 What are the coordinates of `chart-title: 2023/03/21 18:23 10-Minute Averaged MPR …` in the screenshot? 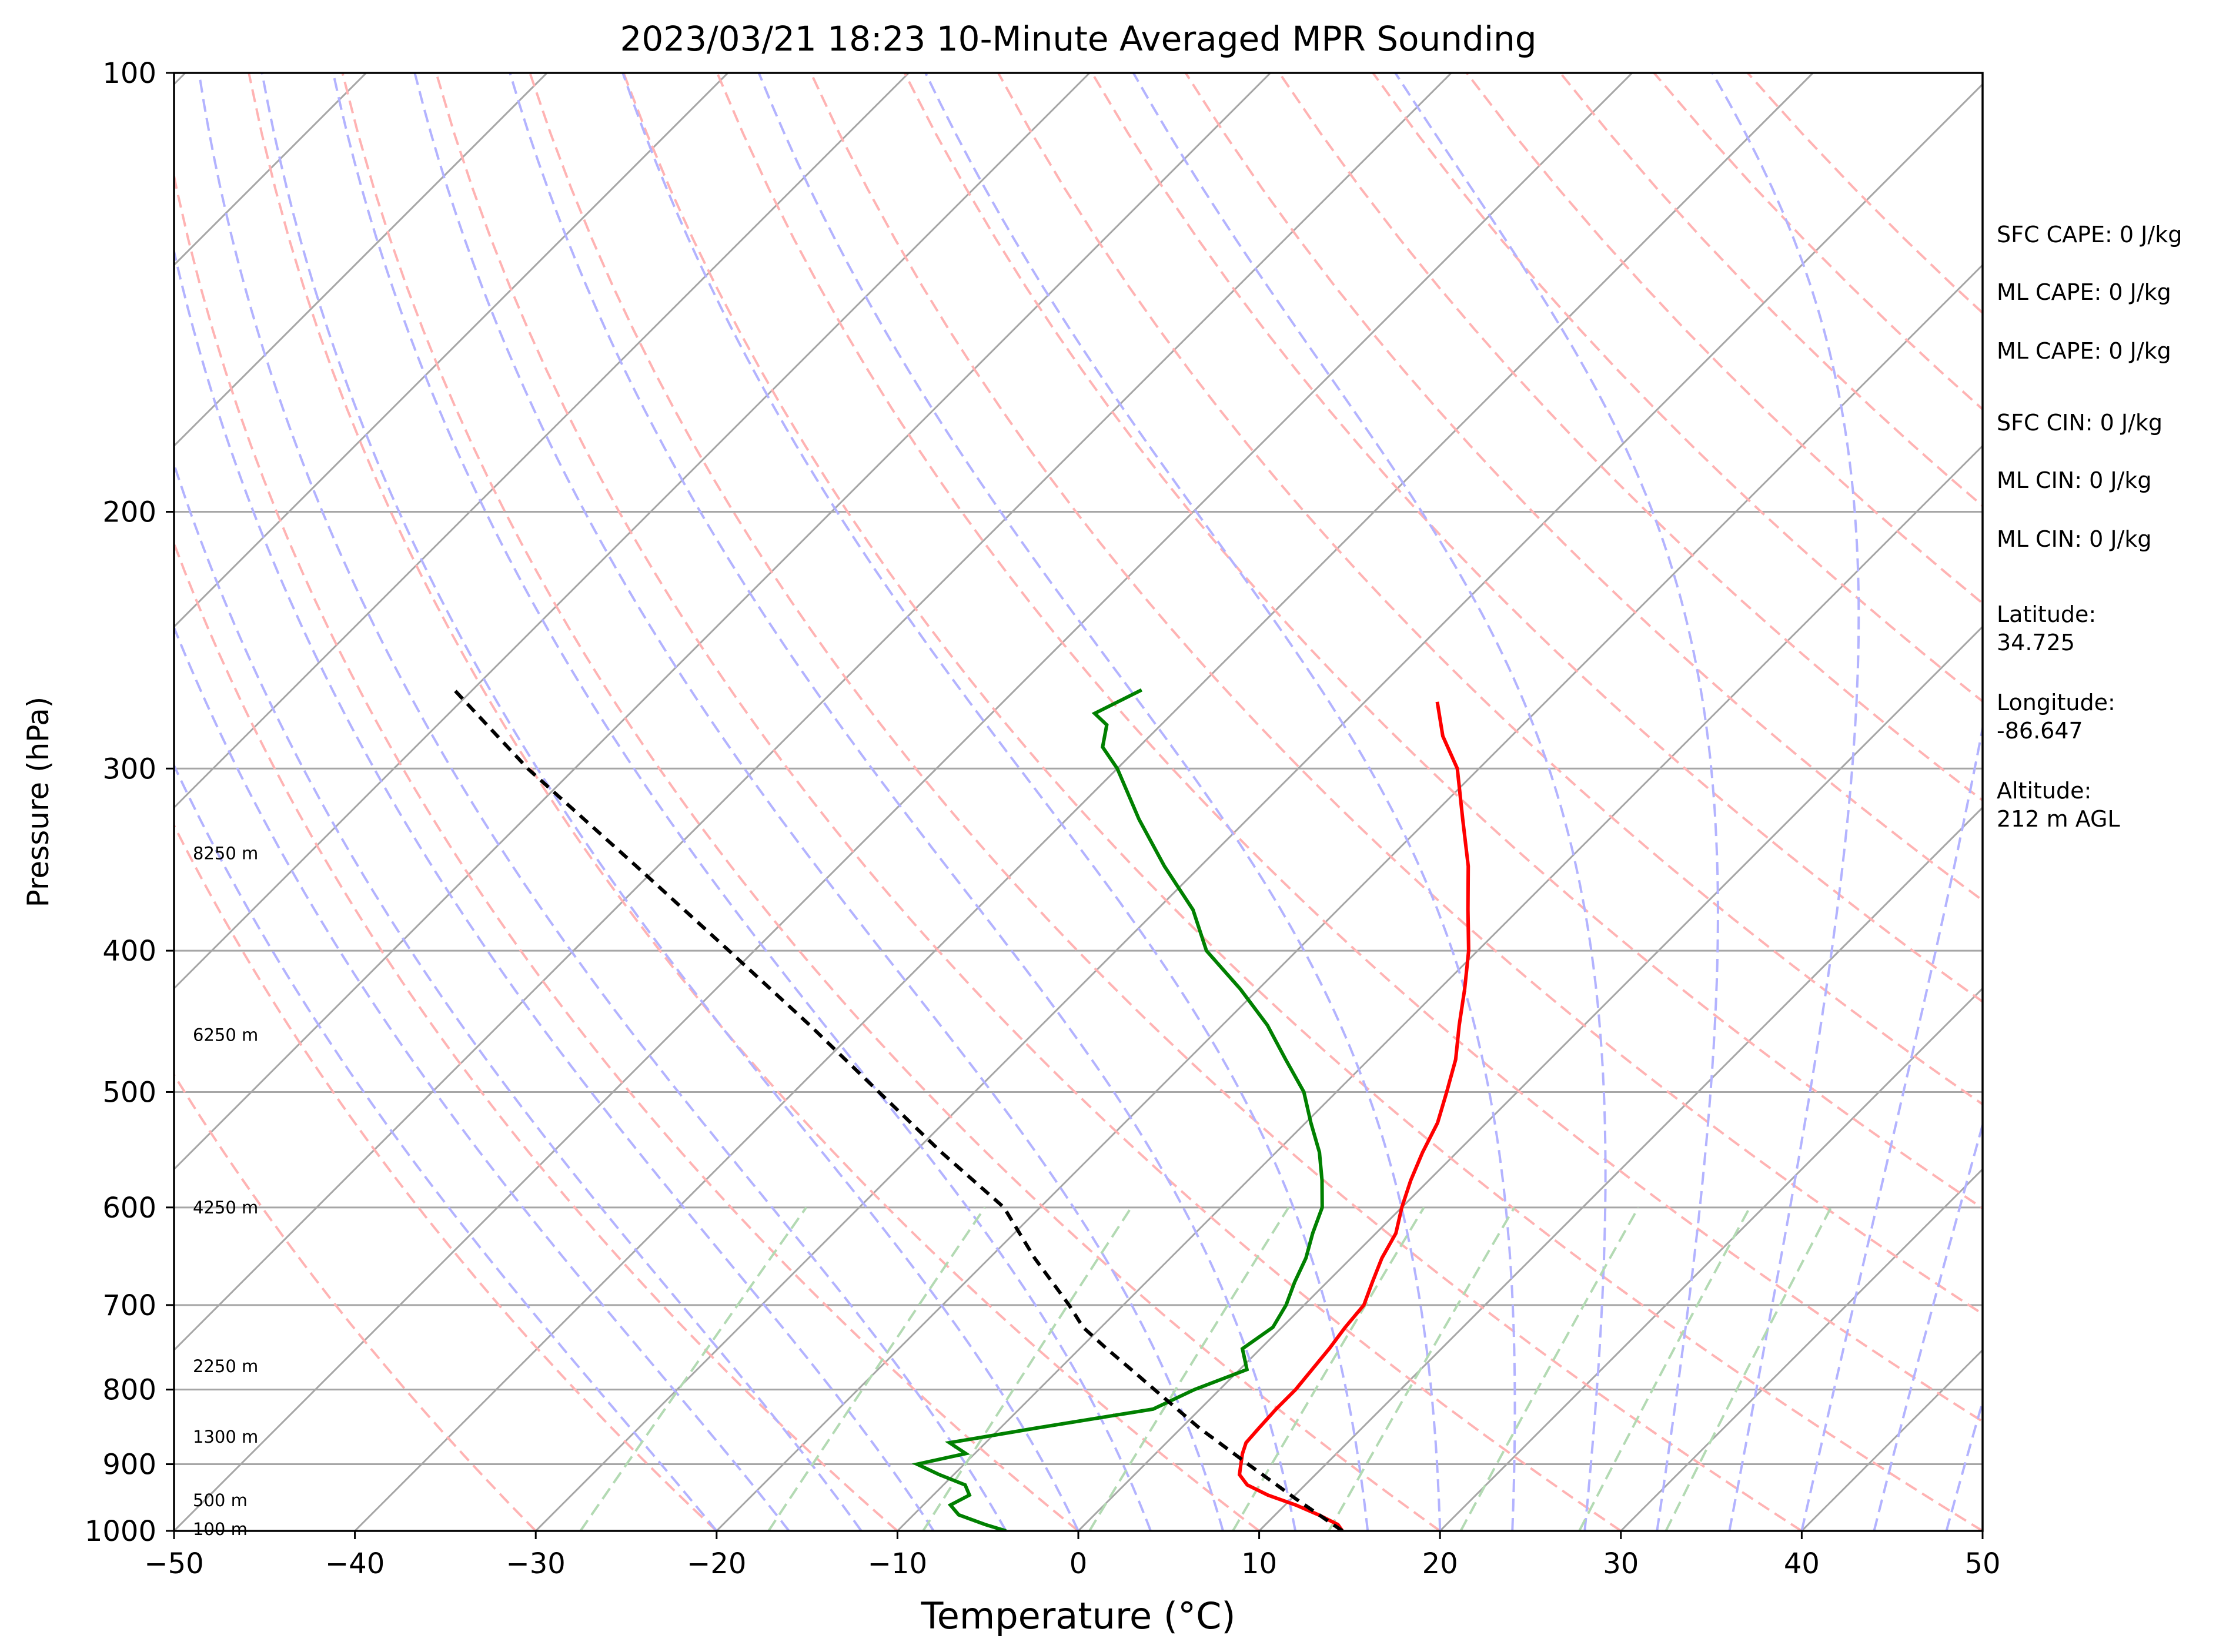 It's located at (1078, 39).